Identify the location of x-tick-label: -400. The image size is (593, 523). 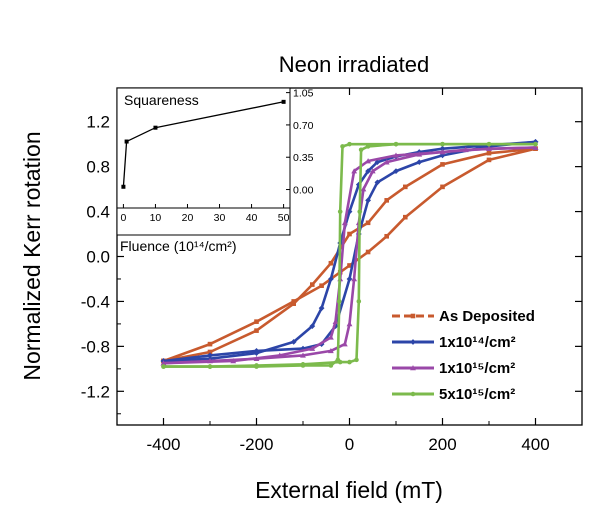
(163, 444).